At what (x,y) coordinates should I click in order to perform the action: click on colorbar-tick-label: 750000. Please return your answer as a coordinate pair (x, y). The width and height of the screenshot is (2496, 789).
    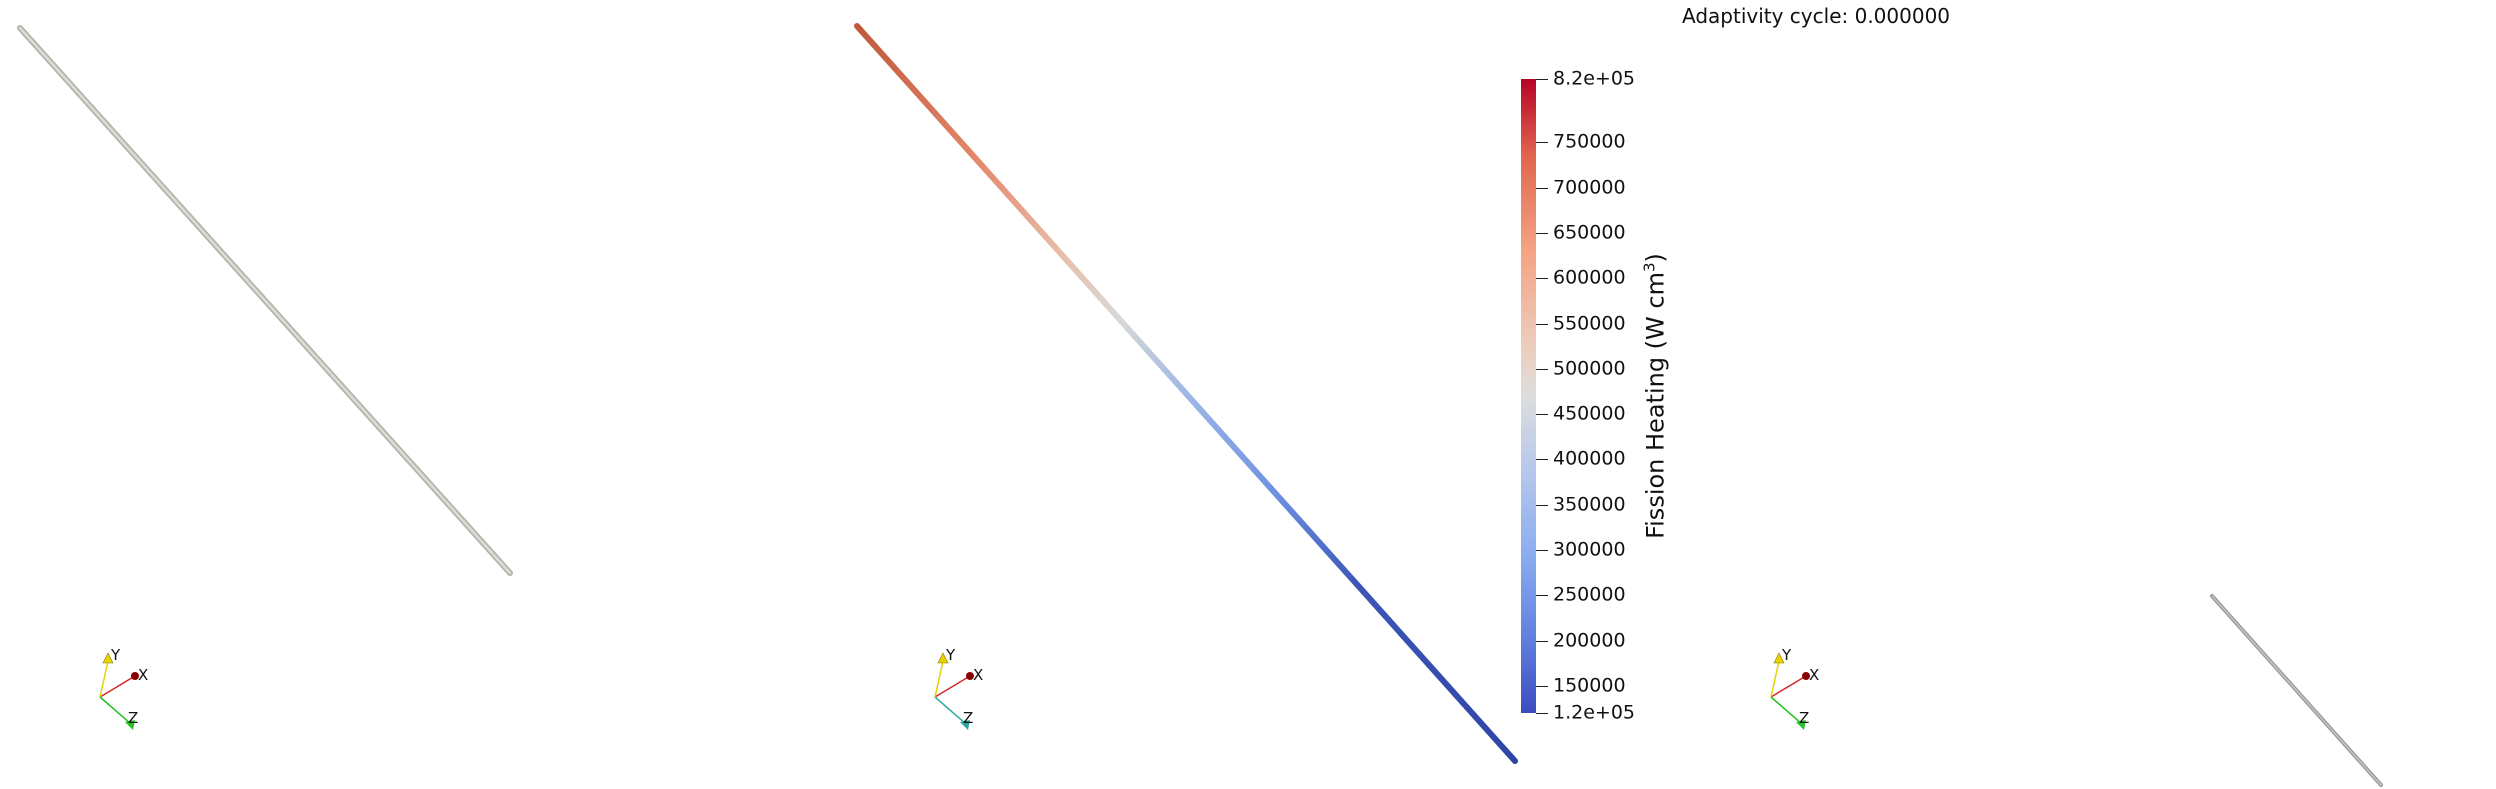
    Looking at the image, I should click on (1589, 141).